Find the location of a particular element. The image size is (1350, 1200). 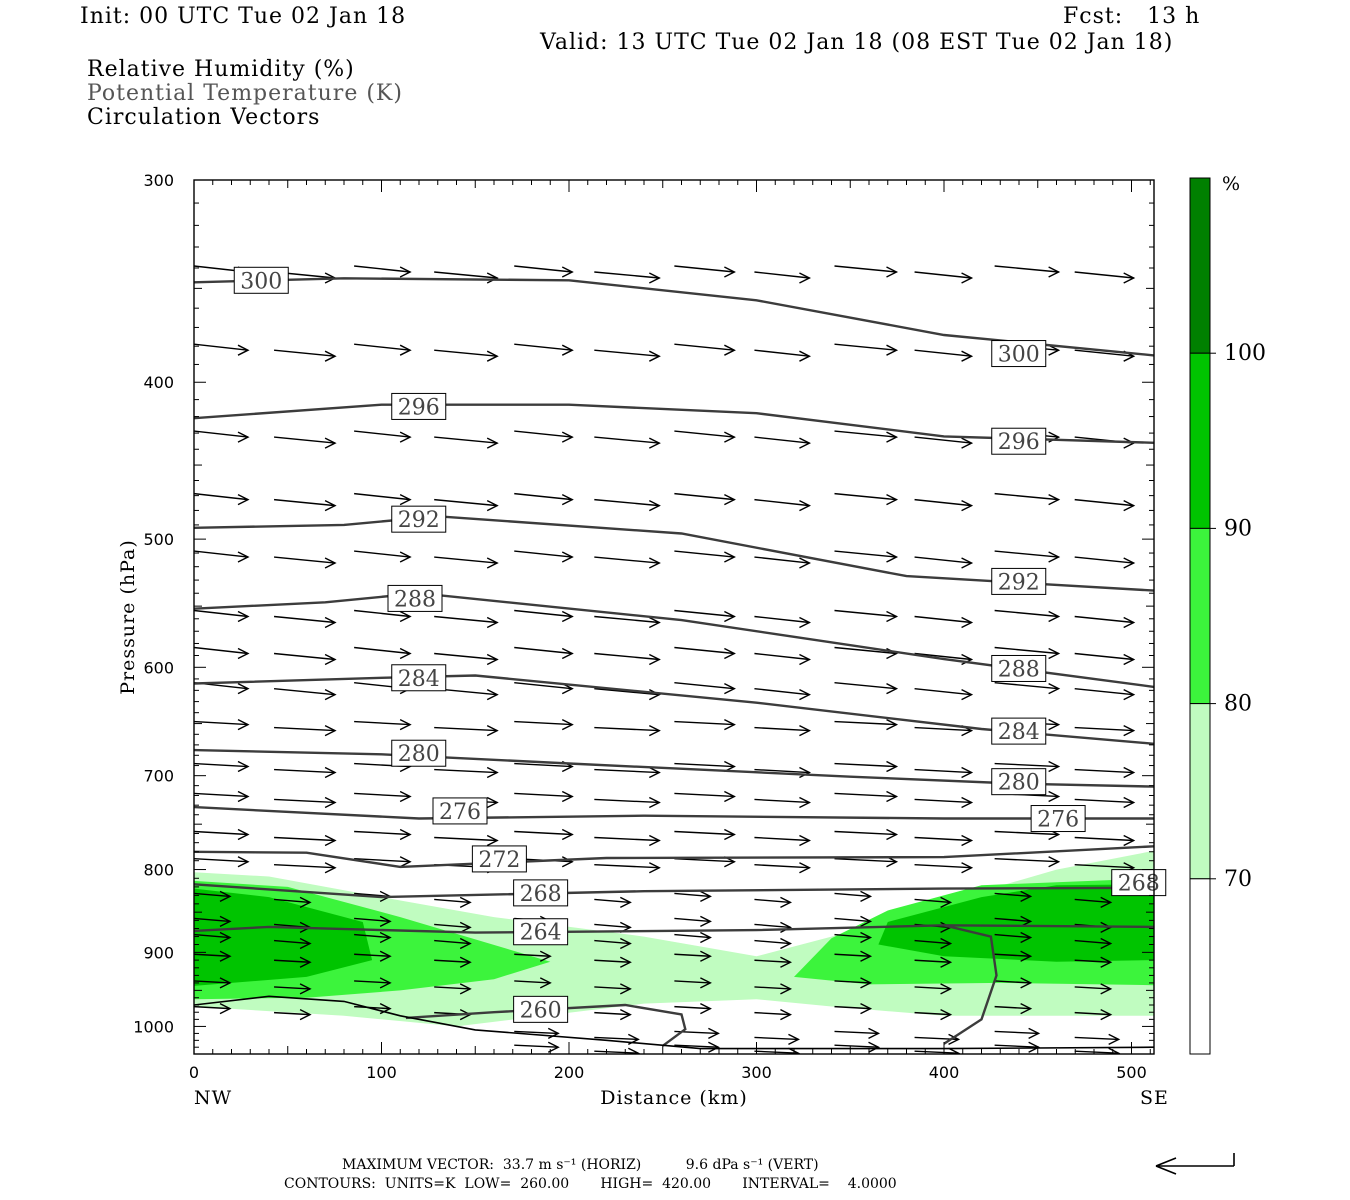

y-tick-label: 400 is located at coordinates (158, 382).